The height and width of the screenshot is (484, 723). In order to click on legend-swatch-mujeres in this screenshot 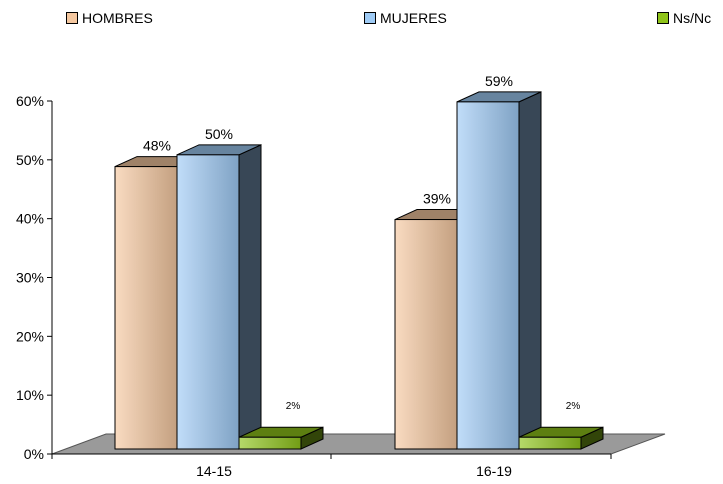, I will do `click(370, 18)`.